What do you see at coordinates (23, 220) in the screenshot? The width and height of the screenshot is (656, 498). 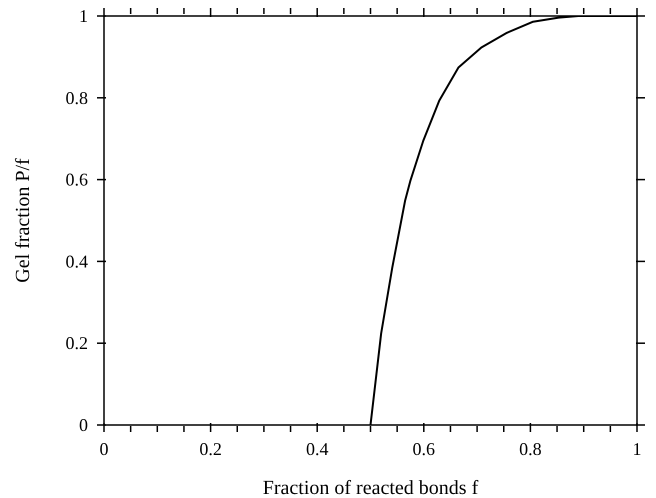 I see `y-axis-title: Gel fraction P/f` at bounding box center [23, 220].